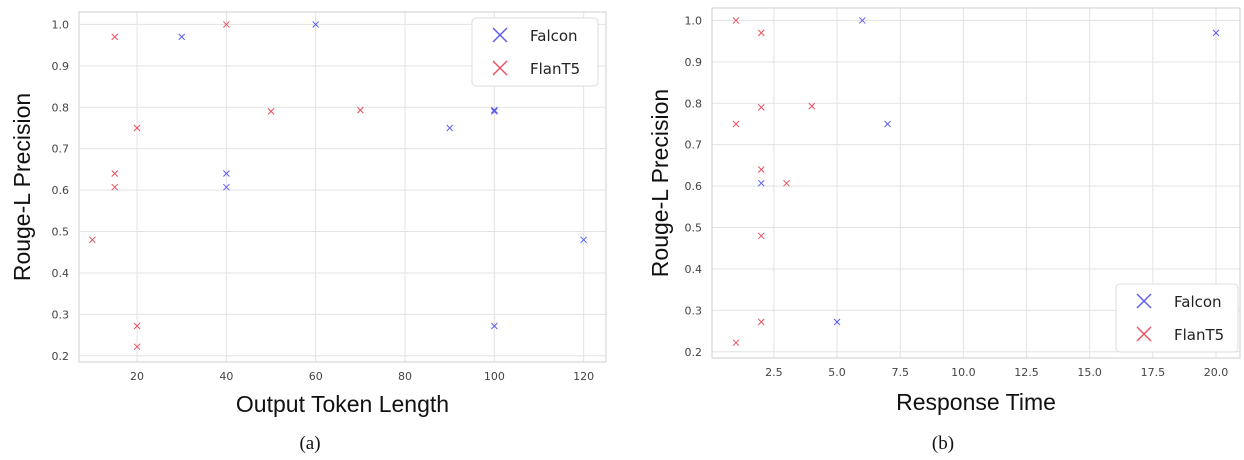 Image resolution: width=1244 pixels, height=460 pixels. What do you see at coordinates (535, 52) in the screenshot?
I see `chart-a-legend: Falcon FlanT5` at bounding box center [535, 52].